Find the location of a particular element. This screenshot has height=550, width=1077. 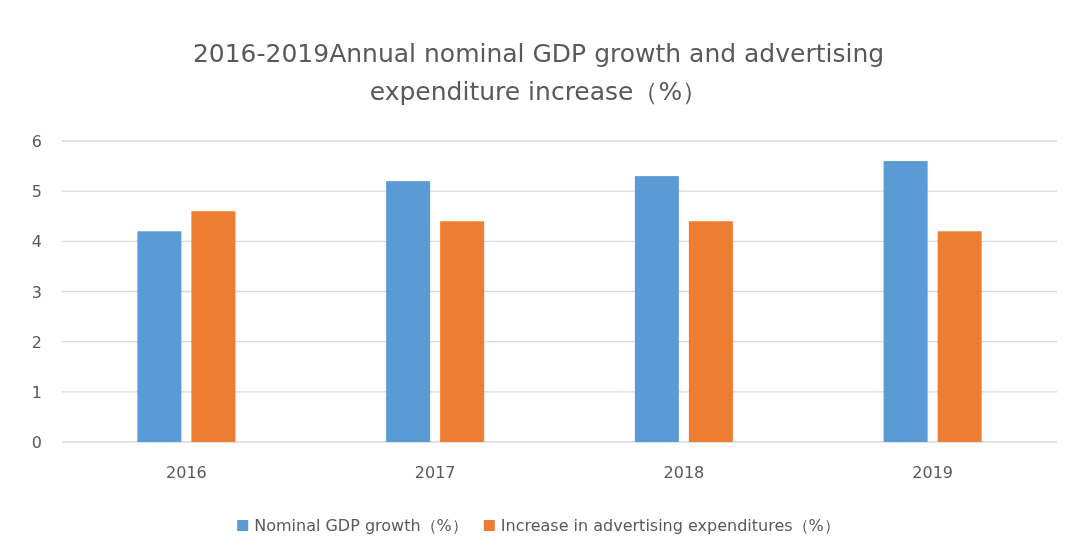

y-tick-label: 4 is located at coordinates (36, 242).